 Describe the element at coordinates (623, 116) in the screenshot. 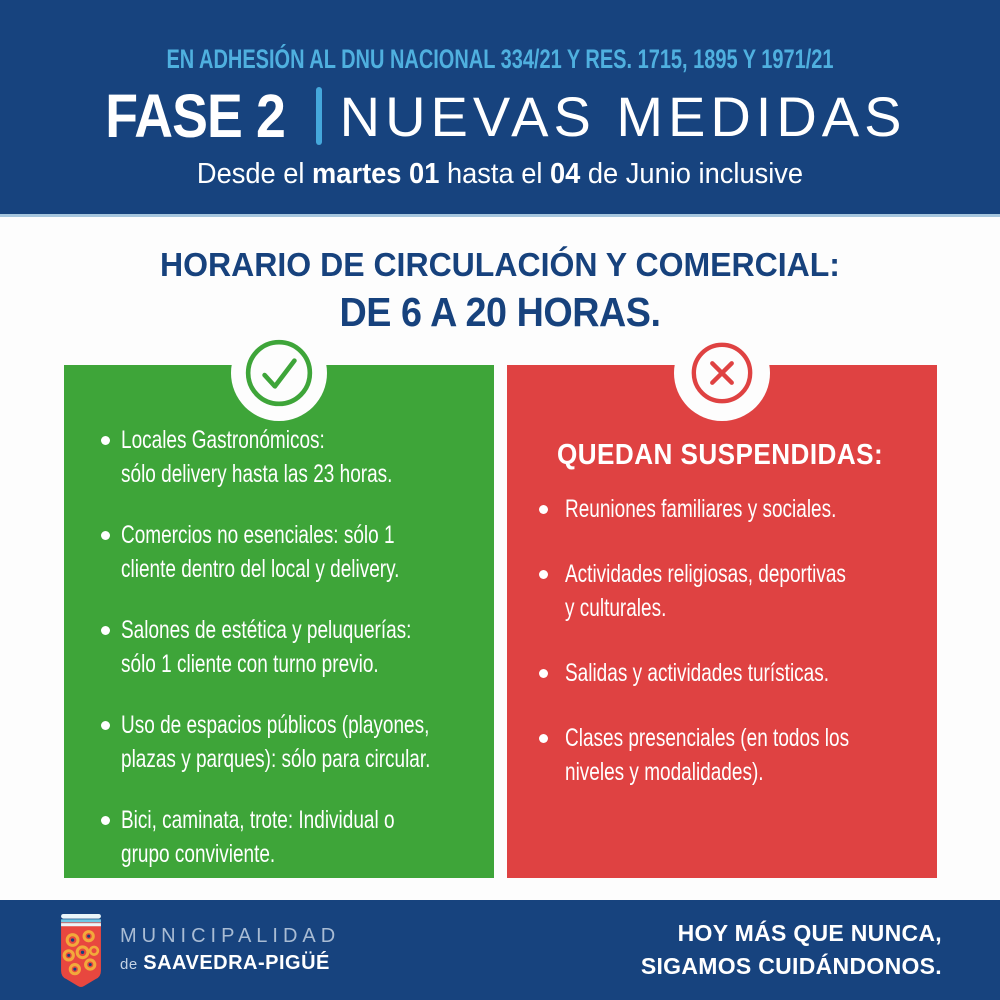

I see `page-title: NUEVAS MEDIDAS` at that location.